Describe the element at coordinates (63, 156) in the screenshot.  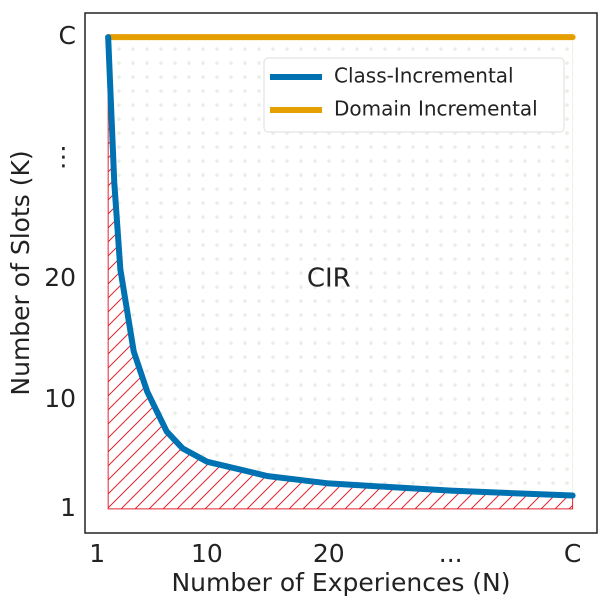
I see `y-tick-label: ⋮` at that location.